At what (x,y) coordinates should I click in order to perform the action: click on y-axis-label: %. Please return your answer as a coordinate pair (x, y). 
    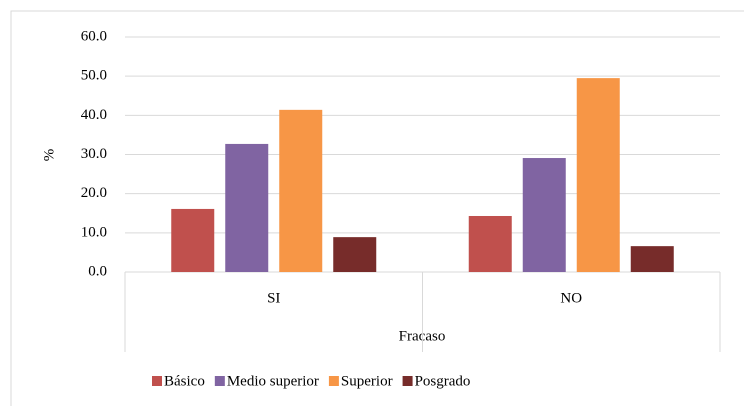
    Looking at the image, I should click on (49, 155).